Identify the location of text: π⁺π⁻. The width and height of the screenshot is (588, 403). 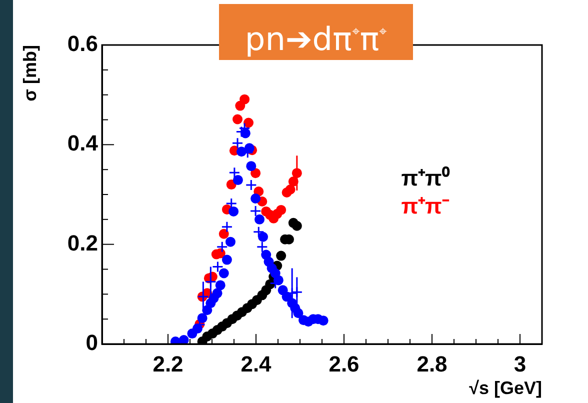
(425, 206).